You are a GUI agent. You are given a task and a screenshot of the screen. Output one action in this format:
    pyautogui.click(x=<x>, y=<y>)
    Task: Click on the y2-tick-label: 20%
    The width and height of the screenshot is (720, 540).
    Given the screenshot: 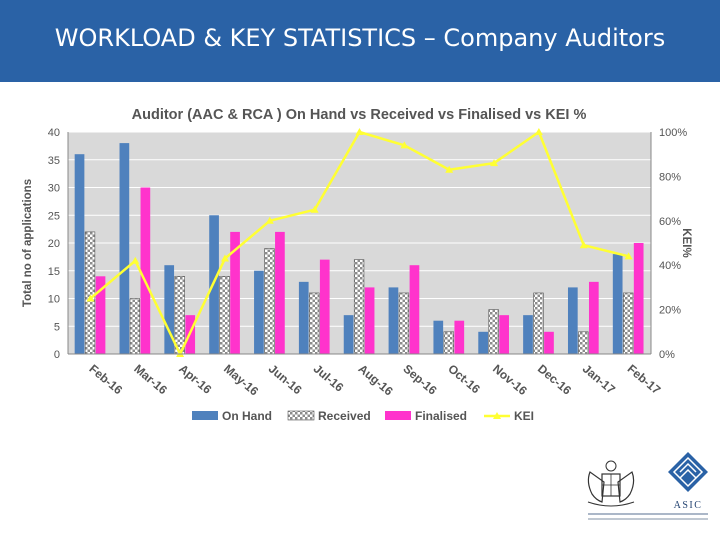 What is the action you would take?
    pyautogui.click(x=670, y=311)
    